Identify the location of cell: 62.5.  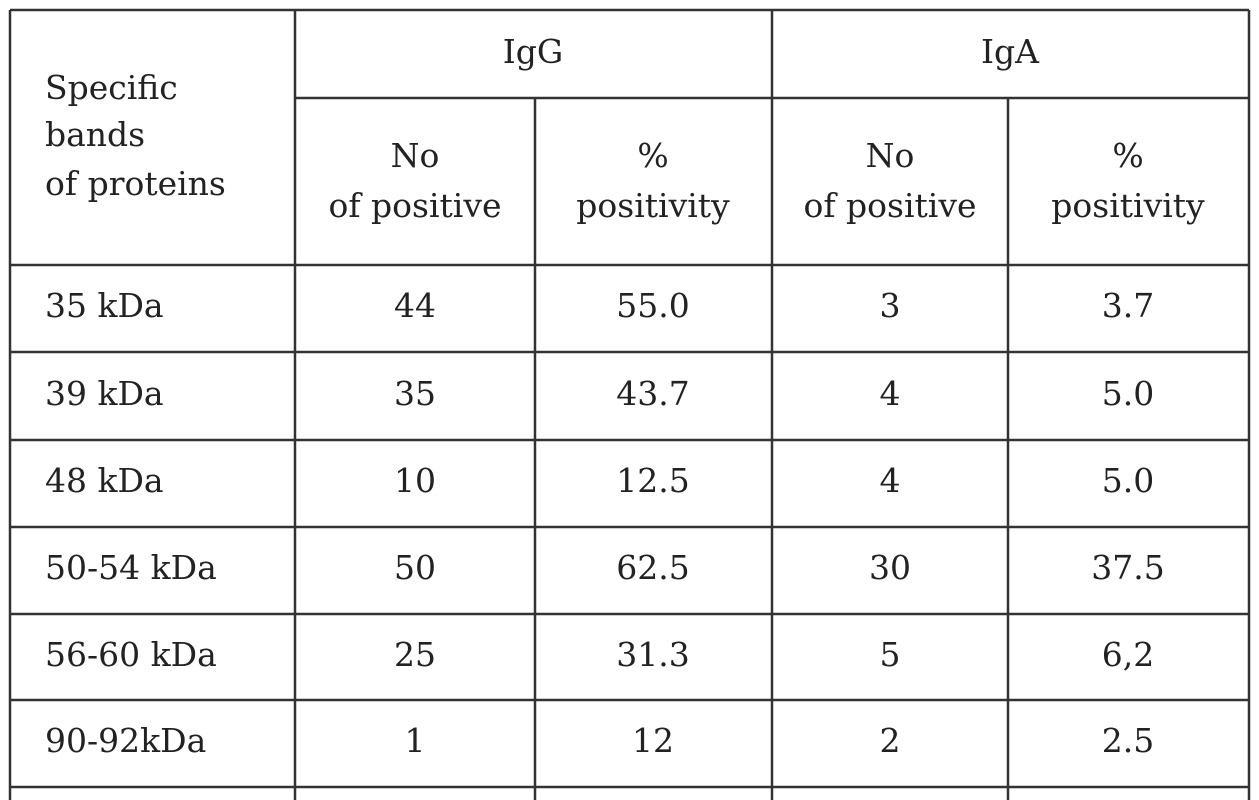
(652, 567).